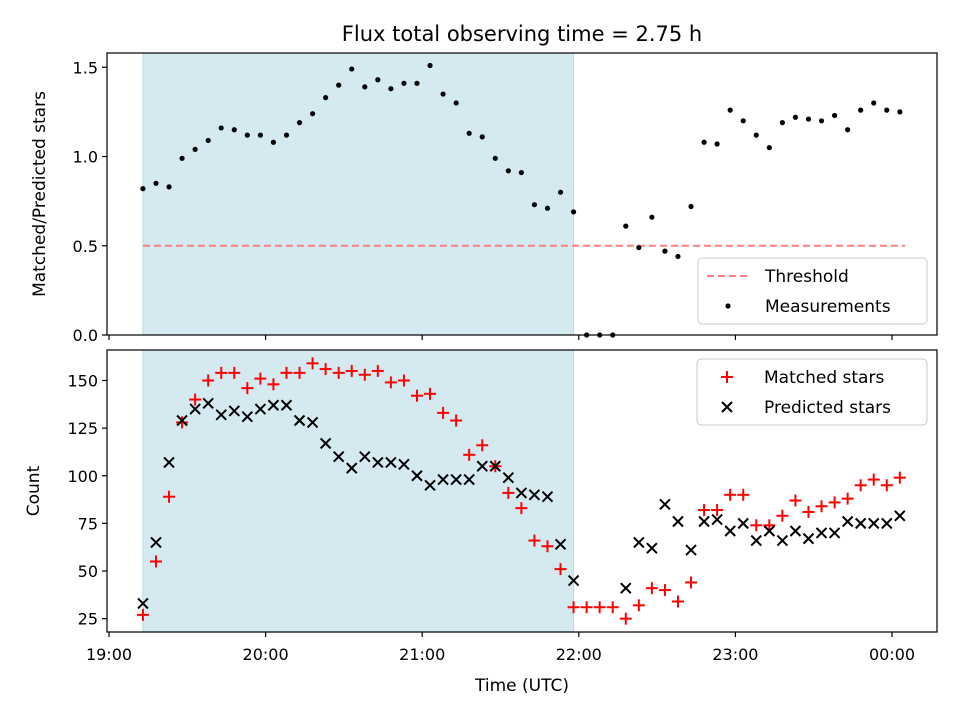 The height and width of the screenshot is (720, 960). I want to click on top-legend-box, so click(812, 291).